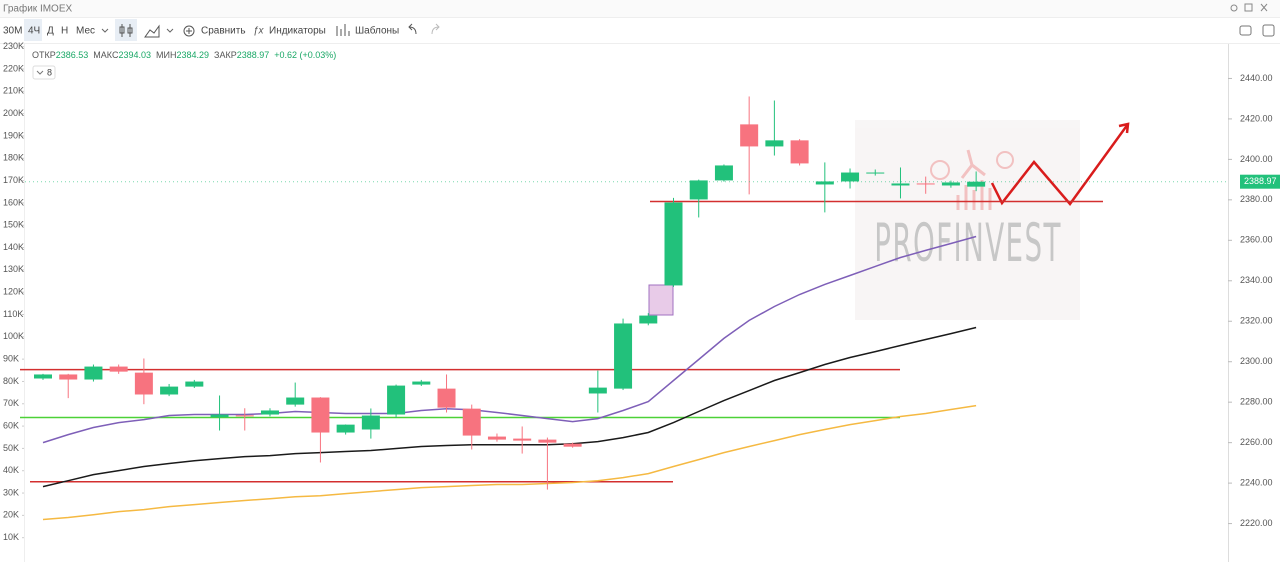 This screenshot has width=1280, height=562. I want to click on last-price-tag-bg, so click(1260, 181).